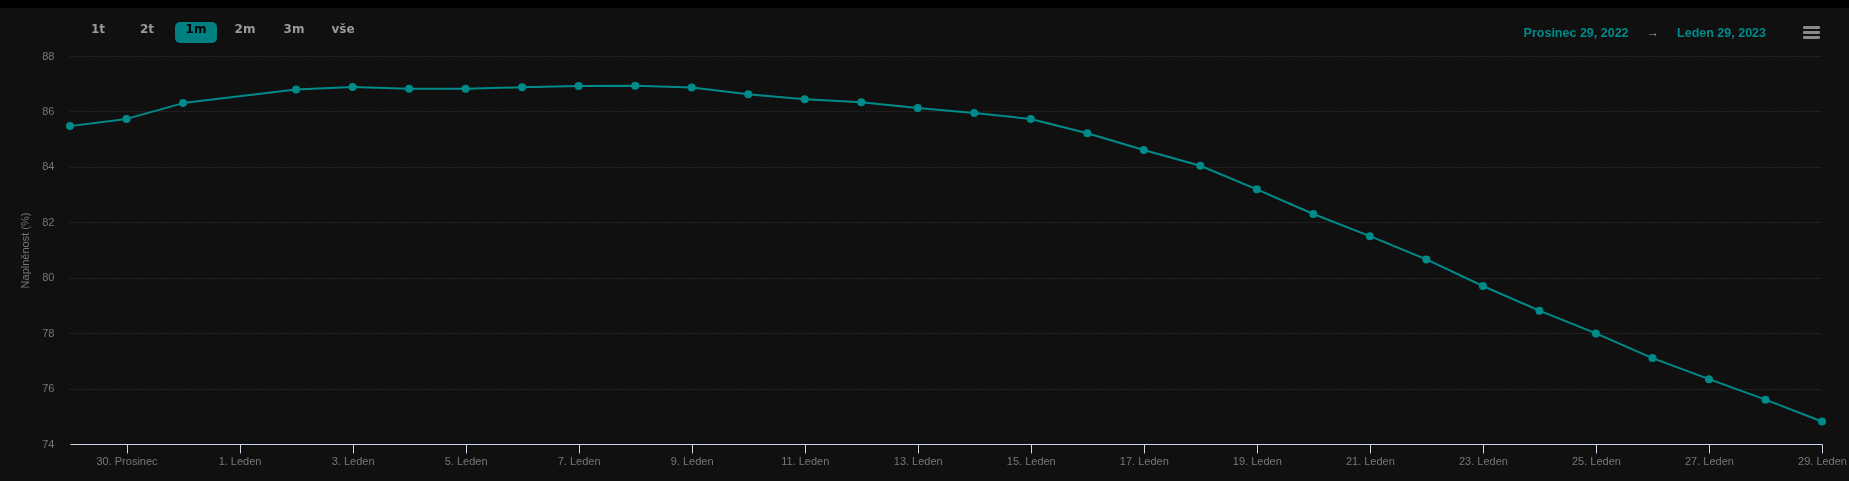 This screenshot has width=1849, height=481. Describe the element at coordinates (48, 166) in the screenshot. I see `y-tick-label: 84` at that location.